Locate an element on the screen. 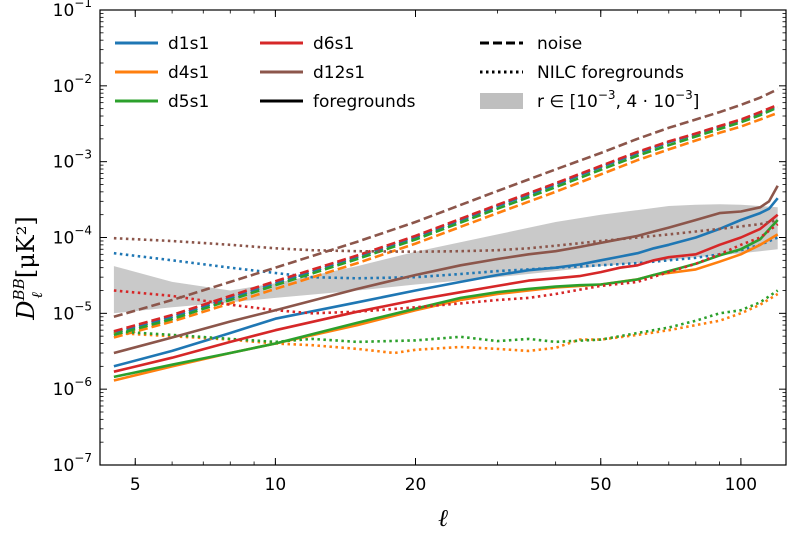 The height and width of the screenshot is (535, 797). legend-label-d6s1: d6s1 is located at coordinates (333, 44).